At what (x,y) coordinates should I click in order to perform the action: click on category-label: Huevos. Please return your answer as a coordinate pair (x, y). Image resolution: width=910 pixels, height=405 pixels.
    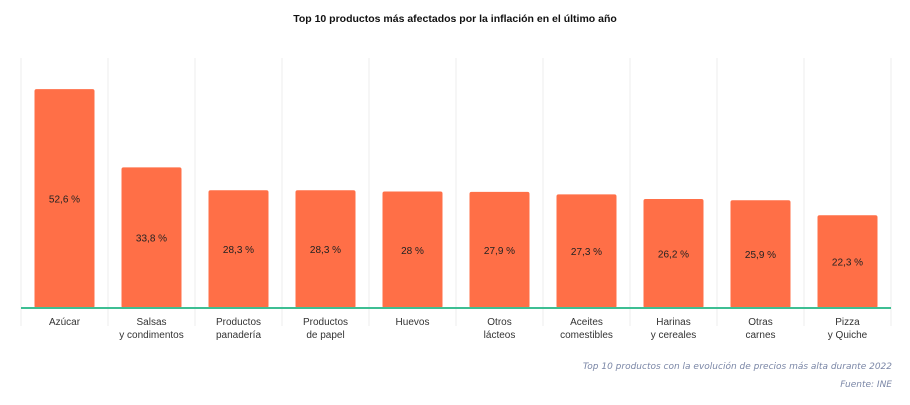
    Looking at the image, I should click on (413, 322).